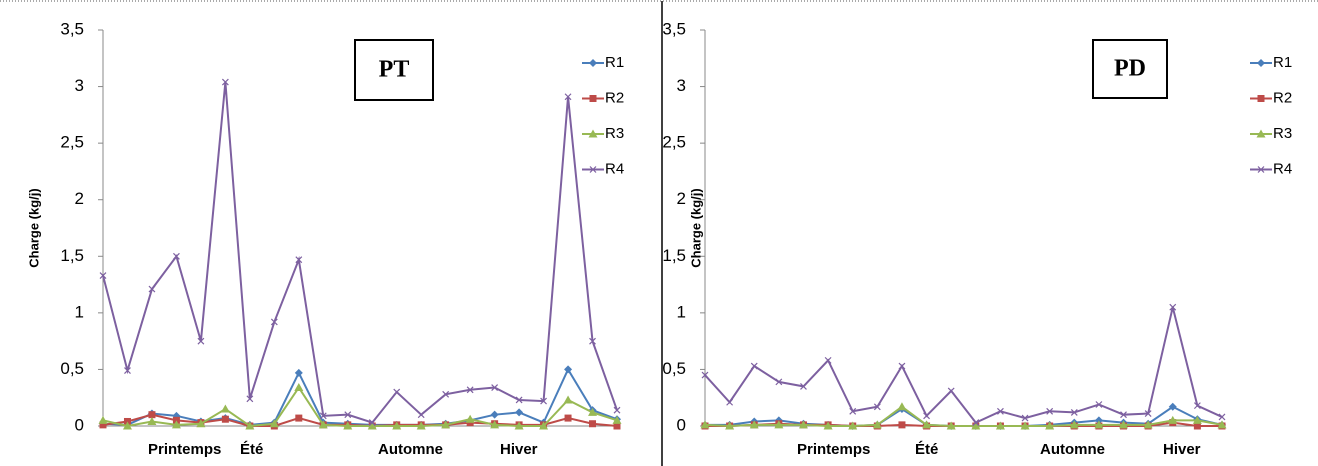  I want to click on season-label: Été, so click(926, 449).